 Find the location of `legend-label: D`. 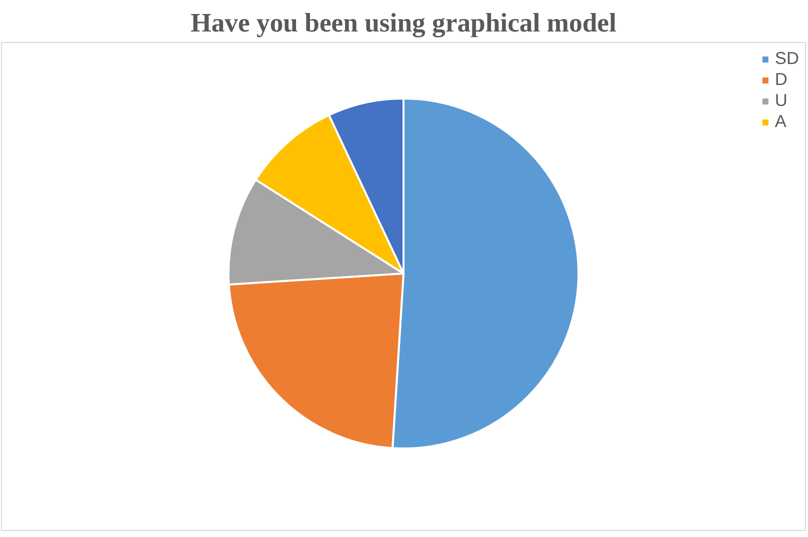

legend-label: D is located at coordinates (781, 79).